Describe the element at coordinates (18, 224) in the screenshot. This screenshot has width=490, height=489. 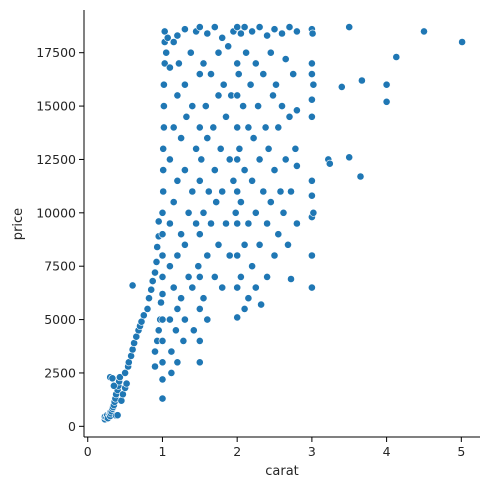
I see `y-axis-label: price` at that location.